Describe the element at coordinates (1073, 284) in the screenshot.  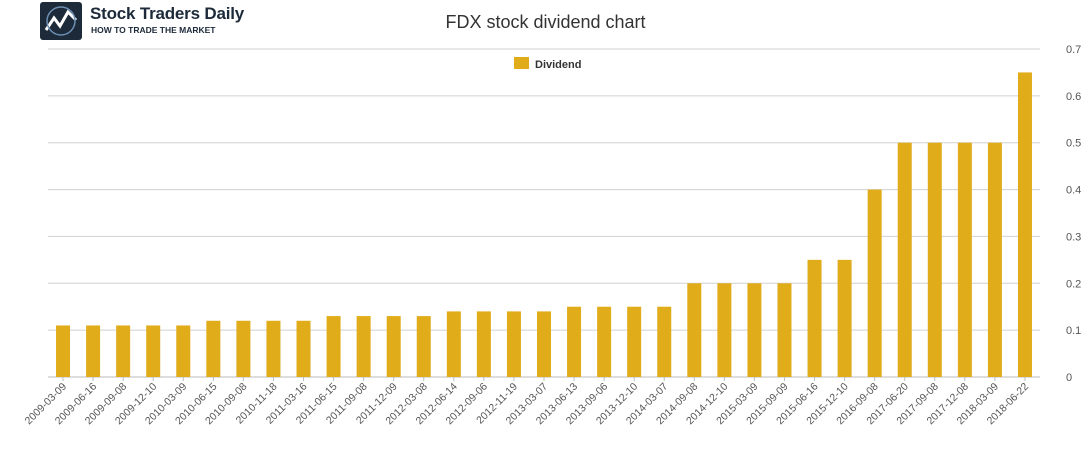
I see `y-tick-label: 0.2` at that location.